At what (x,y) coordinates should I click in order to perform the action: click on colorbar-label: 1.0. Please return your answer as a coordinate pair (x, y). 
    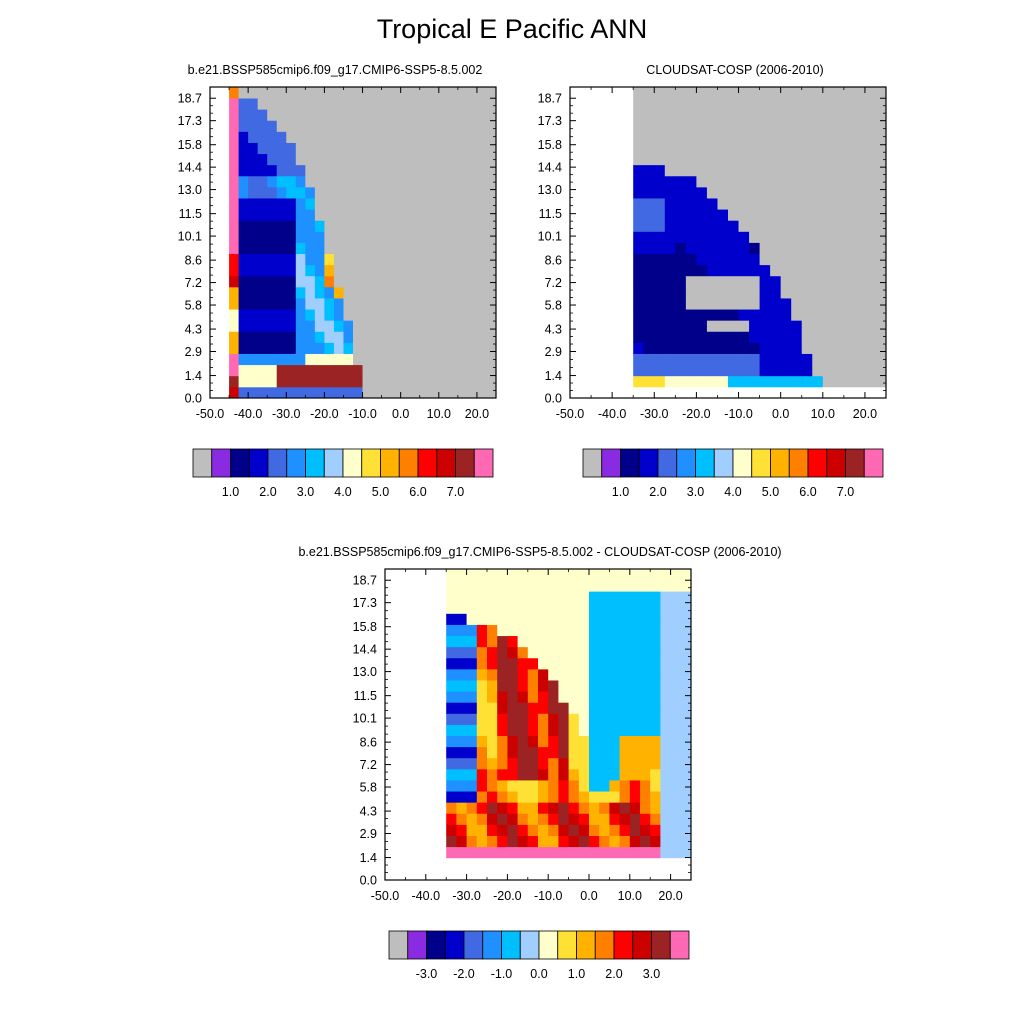
    Looking at the image, I should click on (576, 974).